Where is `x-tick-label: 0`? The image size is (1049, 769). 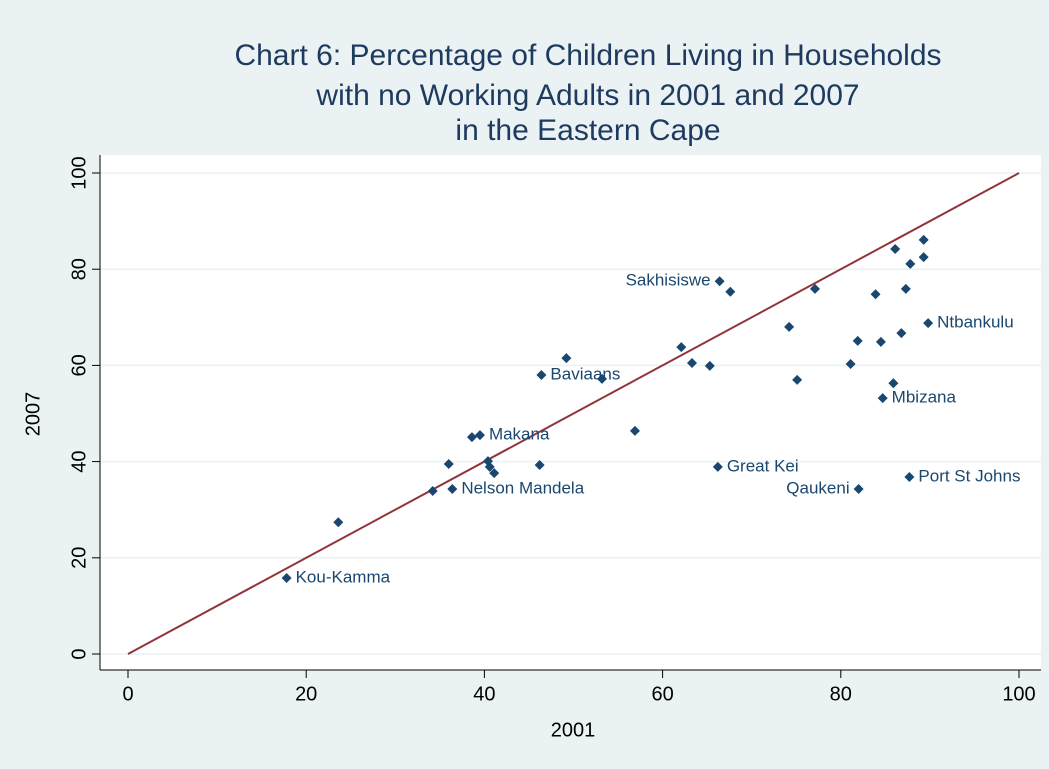 x-tick-label: 0 is located at coordinates (127, 694).